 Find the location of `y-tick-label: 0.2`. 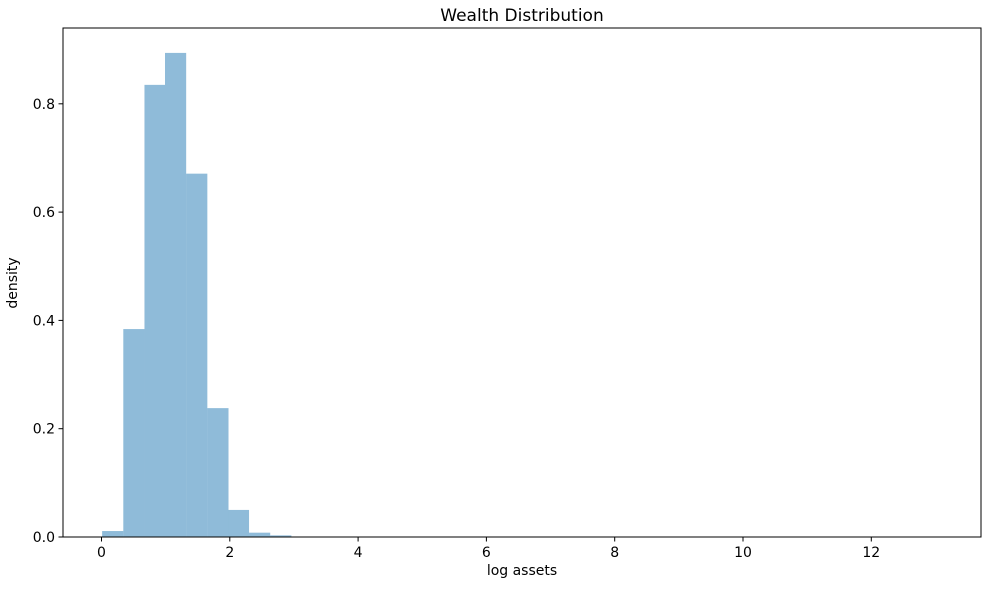

y-tick-label: 0.2 is located at coordinates (44, 430).